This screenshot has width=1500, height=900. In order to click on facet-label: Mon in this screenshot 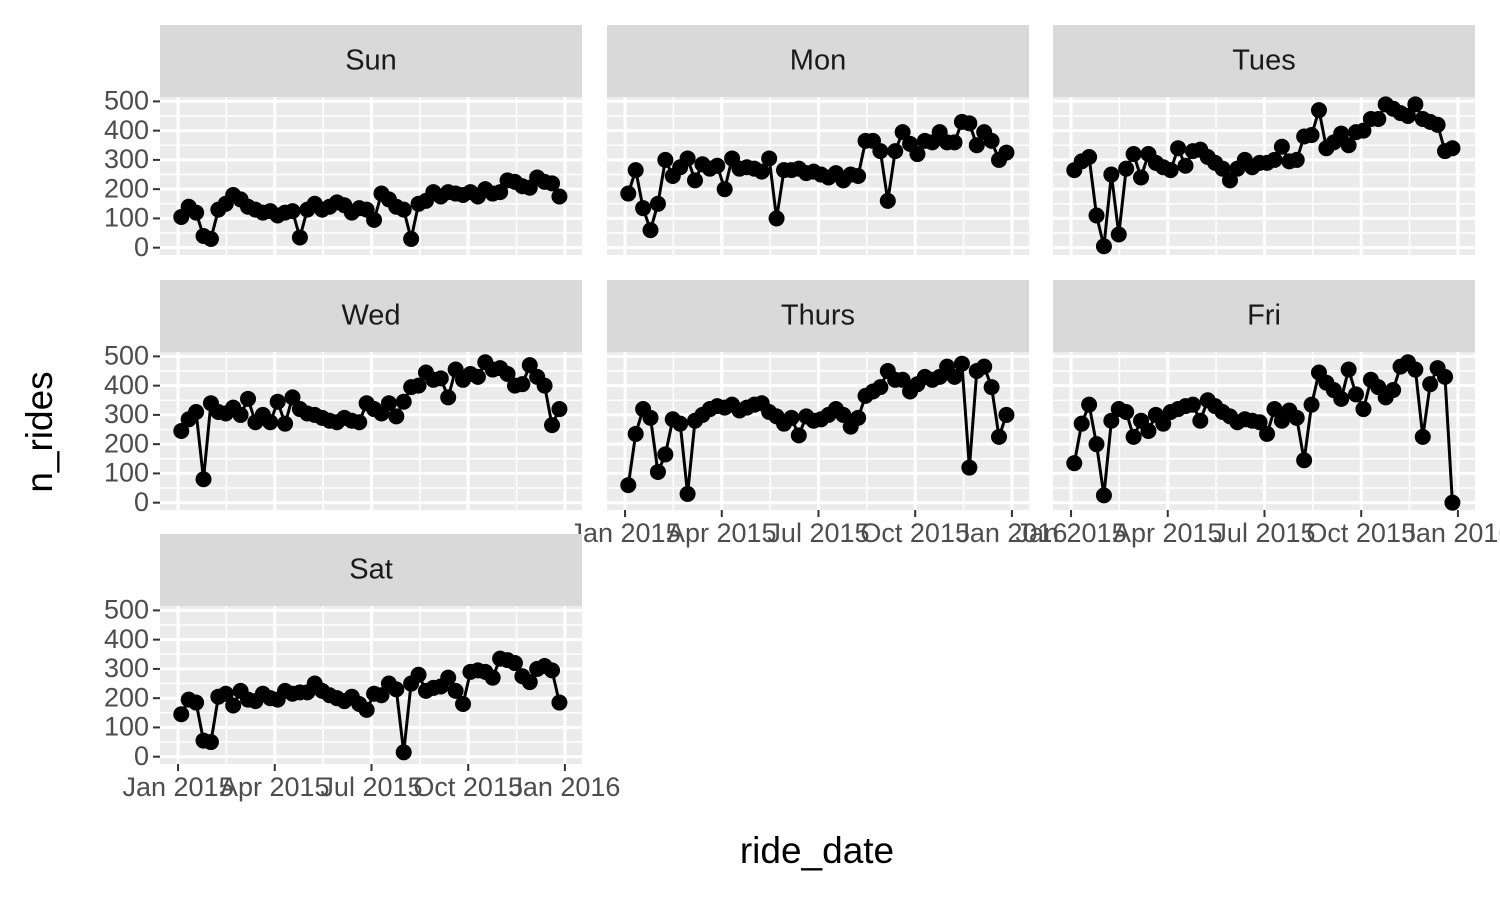, I will do `click(818, 61)`.